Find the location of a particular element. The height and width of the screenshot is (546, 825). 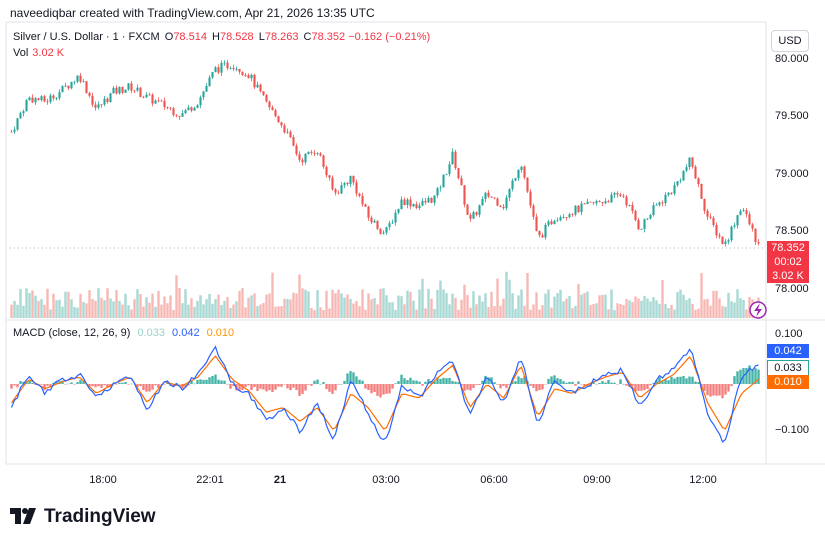

time-tick: 03:00 is located at coordinates (386, 480).